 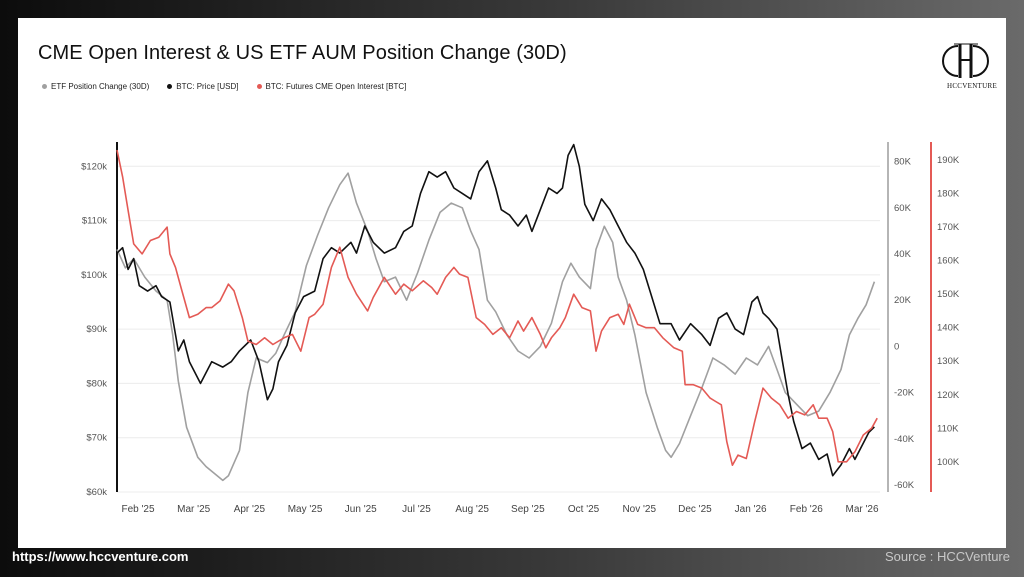 What do you see at coordinates (44, 86) in the screenshot?
I see `legend-dot-etf` at bounding box center [44, 86].